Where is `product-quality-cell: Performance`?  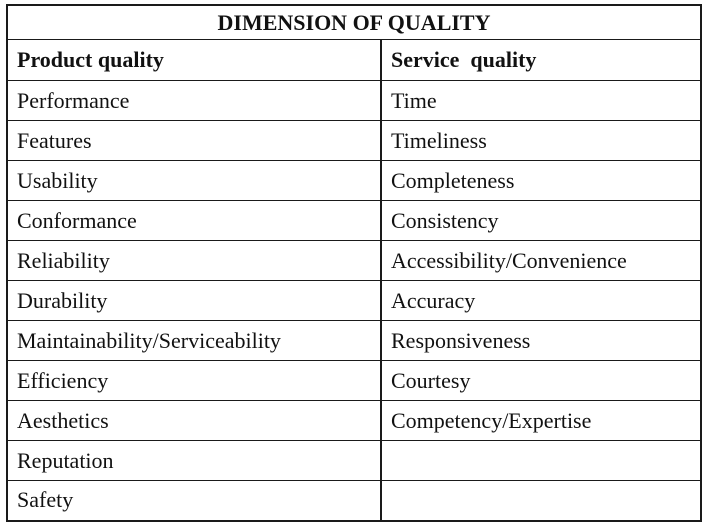 product-quality-cell: Performance is located at coordinates (194, 100).